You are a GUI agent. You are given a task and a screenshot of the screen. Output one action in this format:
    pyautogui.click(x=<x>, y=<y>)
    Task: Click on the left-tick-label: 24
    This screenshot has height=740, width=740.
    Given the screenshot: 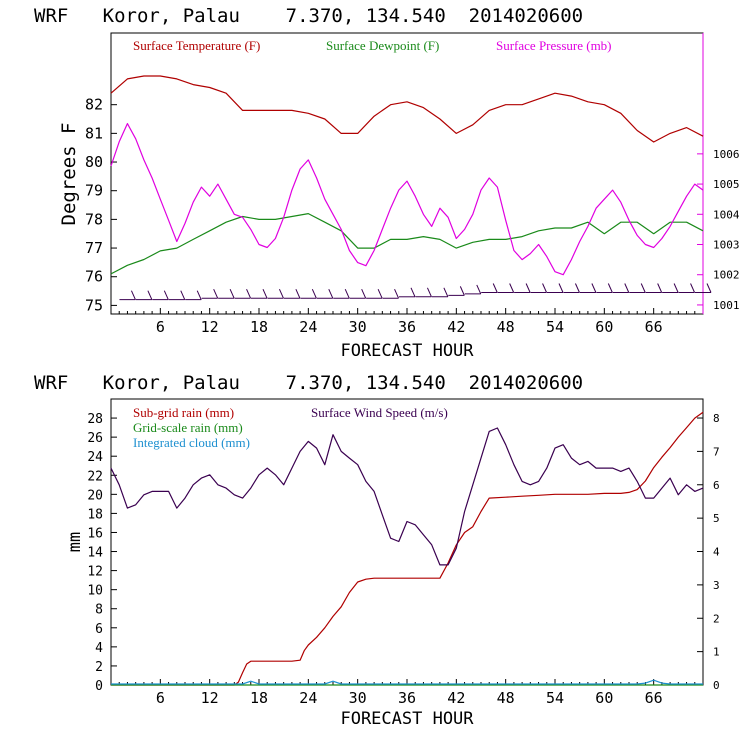 What is the action you would take?
    pyautogui.click(x=95, y=457)
    